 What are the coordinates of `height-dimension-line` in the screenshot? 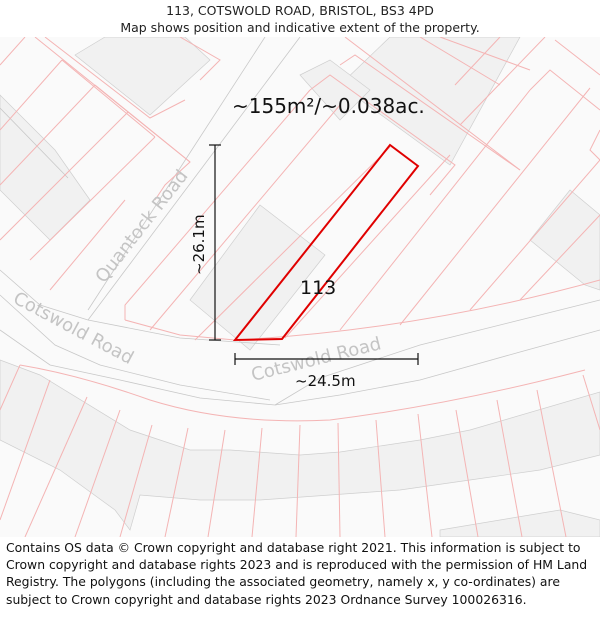 It's located at (215, 242).